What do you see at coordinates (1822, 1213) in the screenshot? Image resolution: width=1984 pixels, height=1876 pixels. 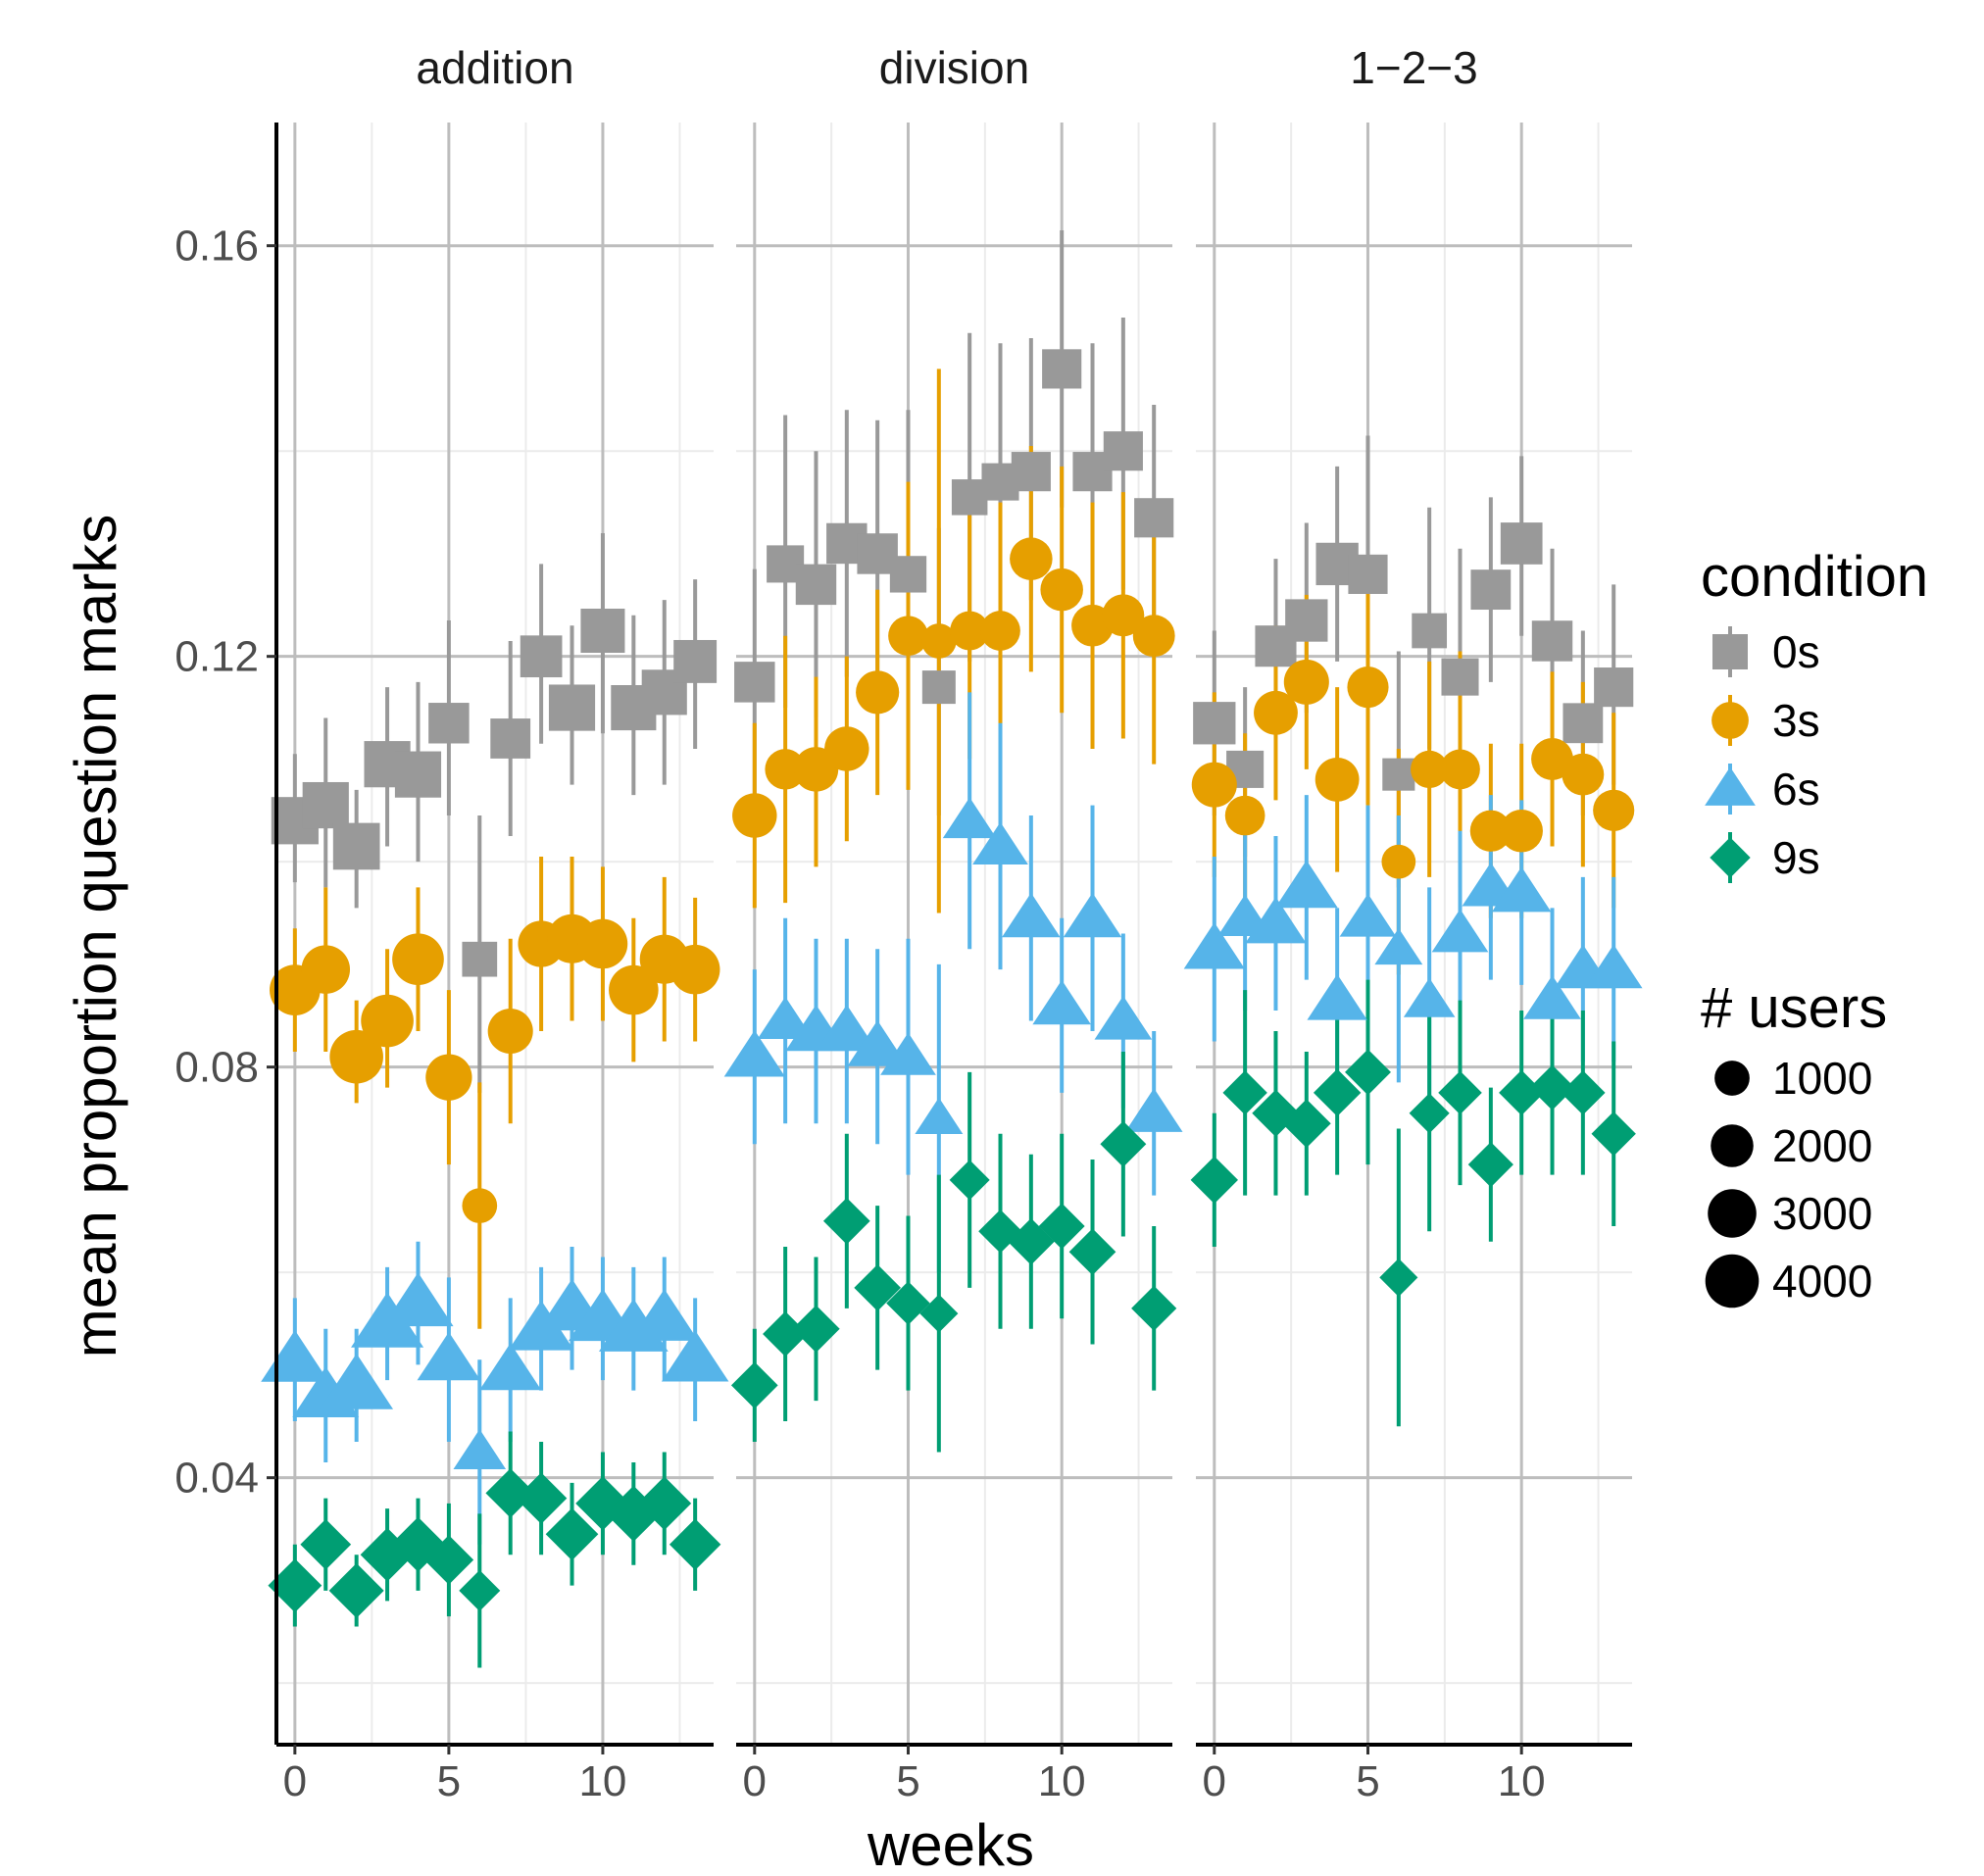 I see `users-legend-label: 3000` at bounding box center [1822, 1213].